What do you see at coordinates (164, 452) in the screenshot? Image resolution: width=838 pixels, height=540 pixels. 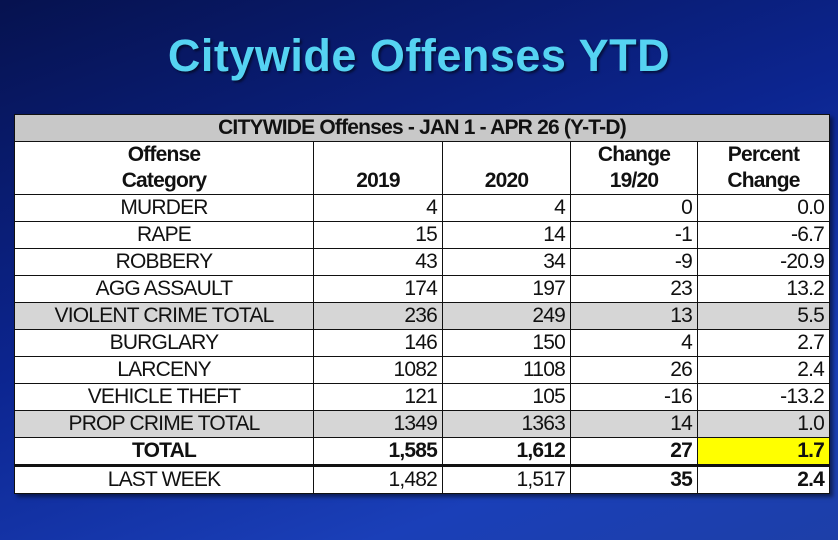 I see `offense-category: TOTAL` at bounding box center [164, 452].